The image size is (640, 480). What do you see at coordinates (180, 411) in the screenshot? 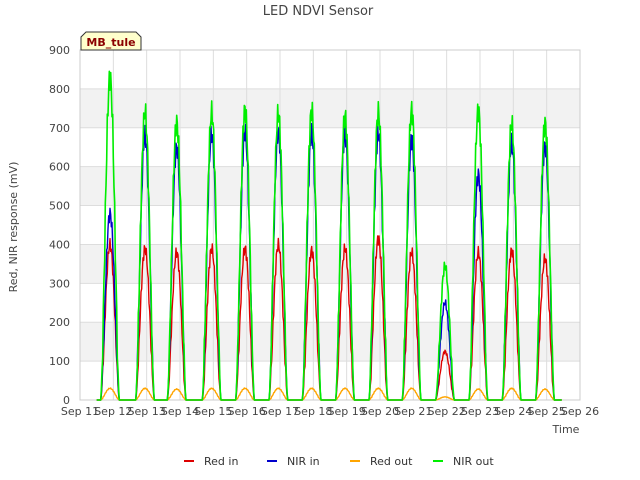
I see `x-tick-label: Sep 14` at bounding box center [180, 411].